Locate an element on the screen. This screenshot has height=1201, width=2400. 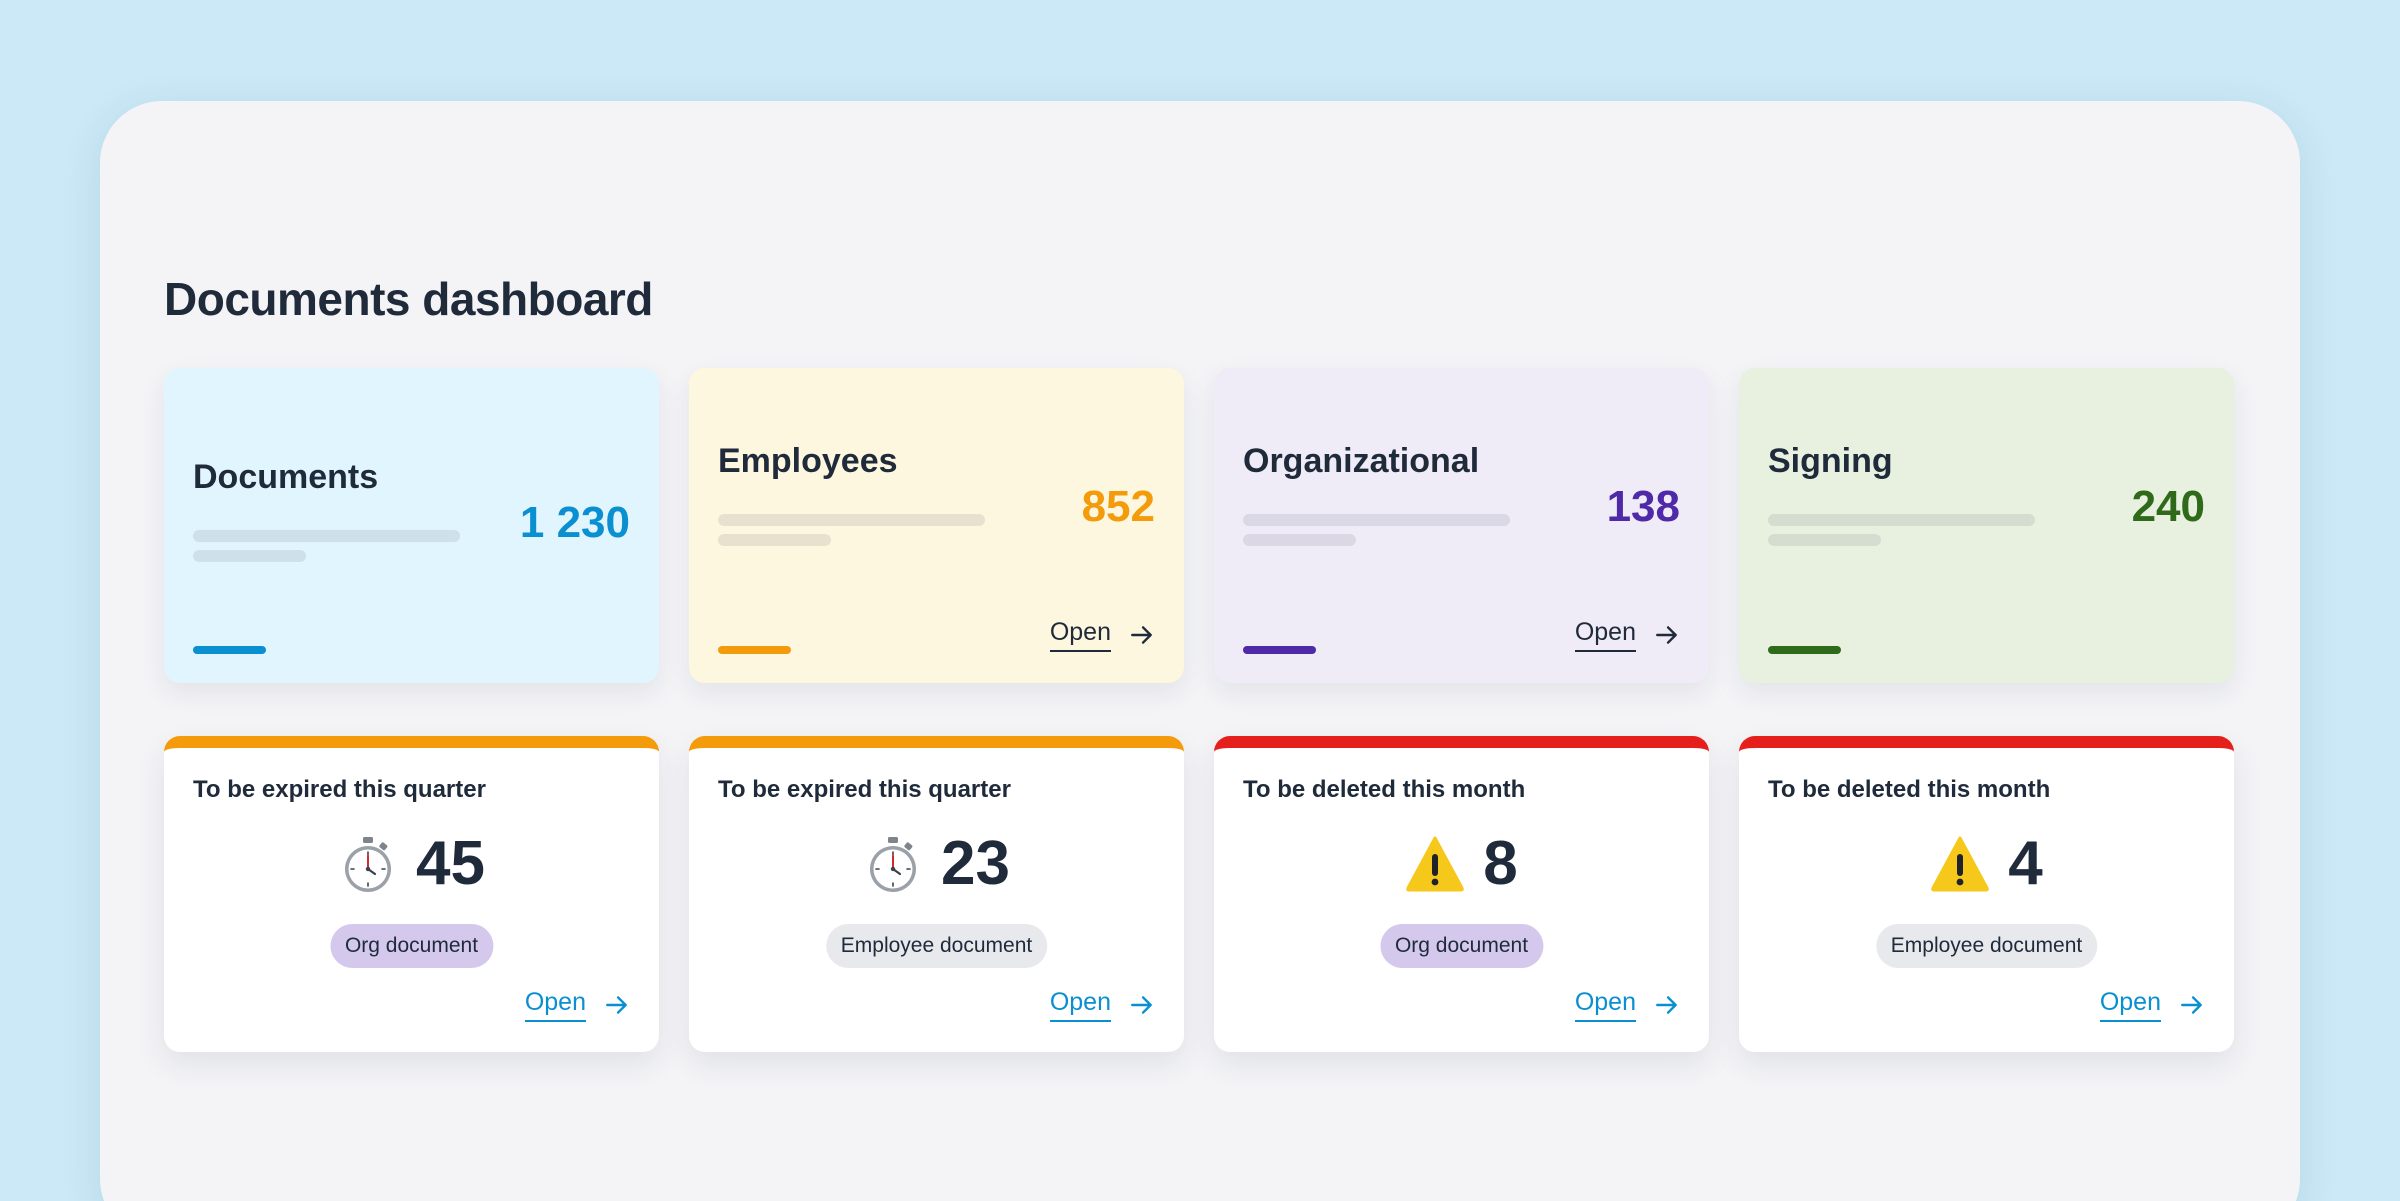
alert-count-row: 8 is located at coordinates (1461, 863).